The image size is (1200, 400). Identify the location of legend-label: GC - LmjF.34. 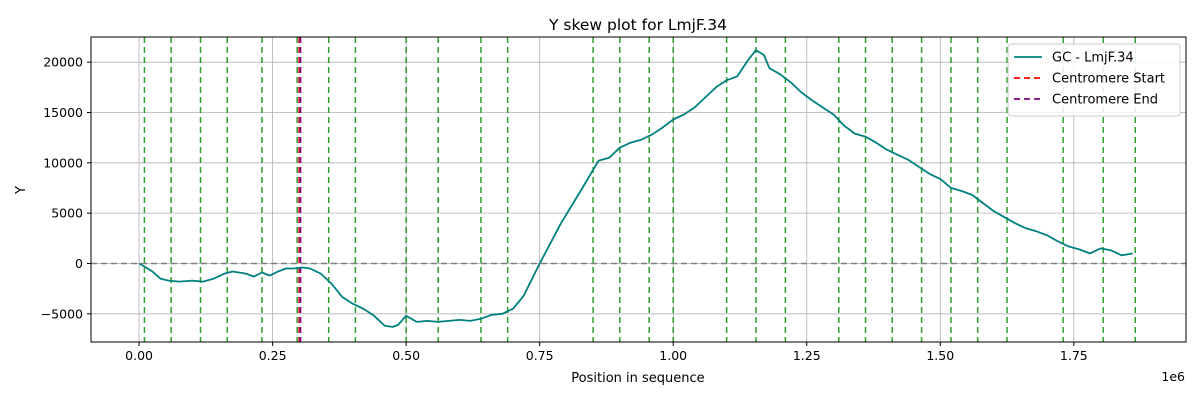
(1093, 58).